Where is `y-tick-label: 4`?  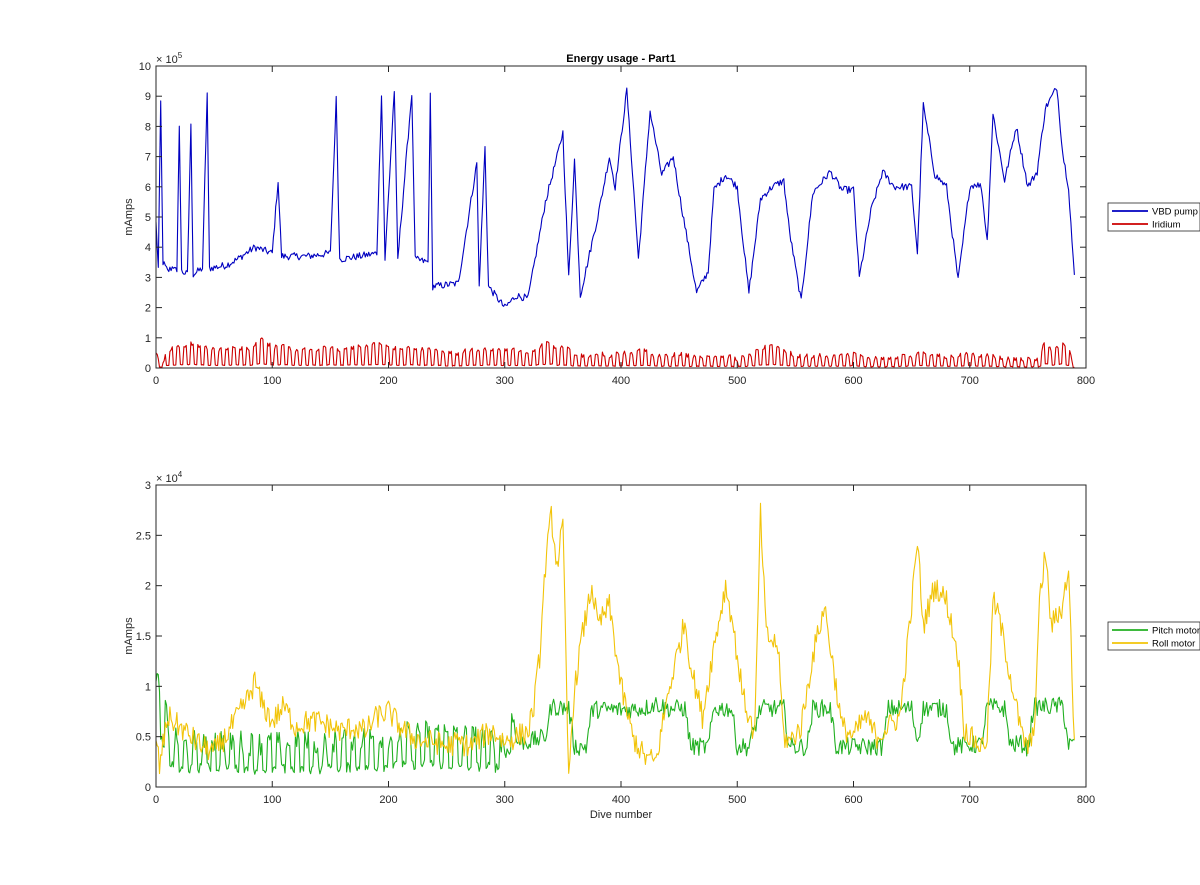
y-tick-label: 4 is located at coordinates (148, 248).